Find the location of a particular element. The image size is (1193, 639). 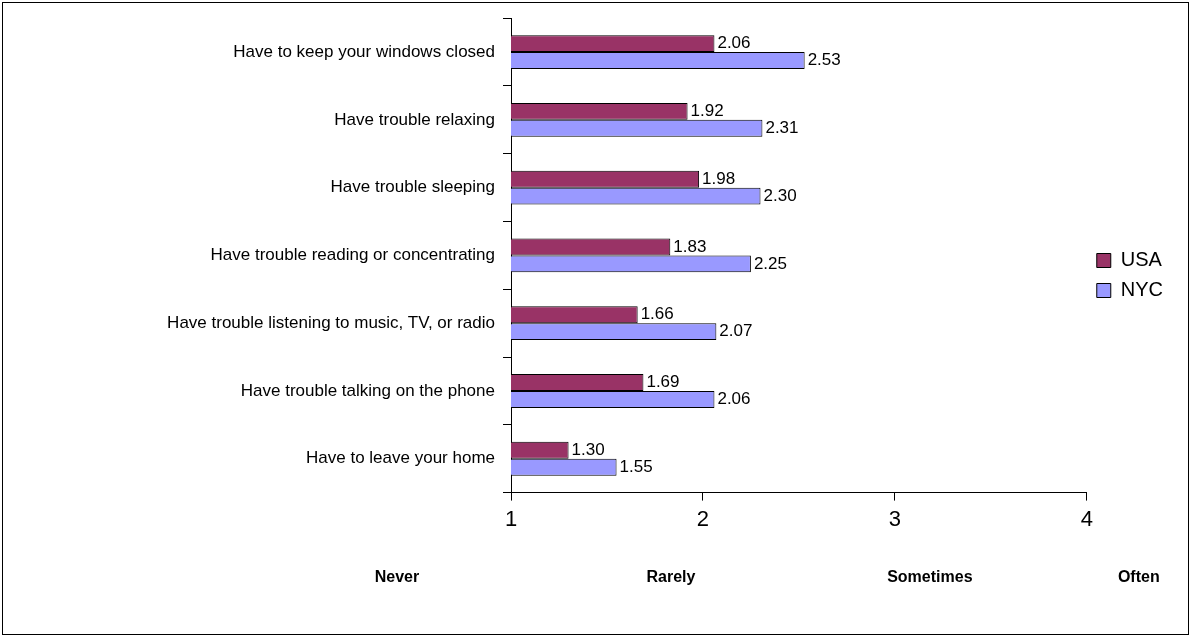

data-label: 2.07 is located at coordinates (736, 331).